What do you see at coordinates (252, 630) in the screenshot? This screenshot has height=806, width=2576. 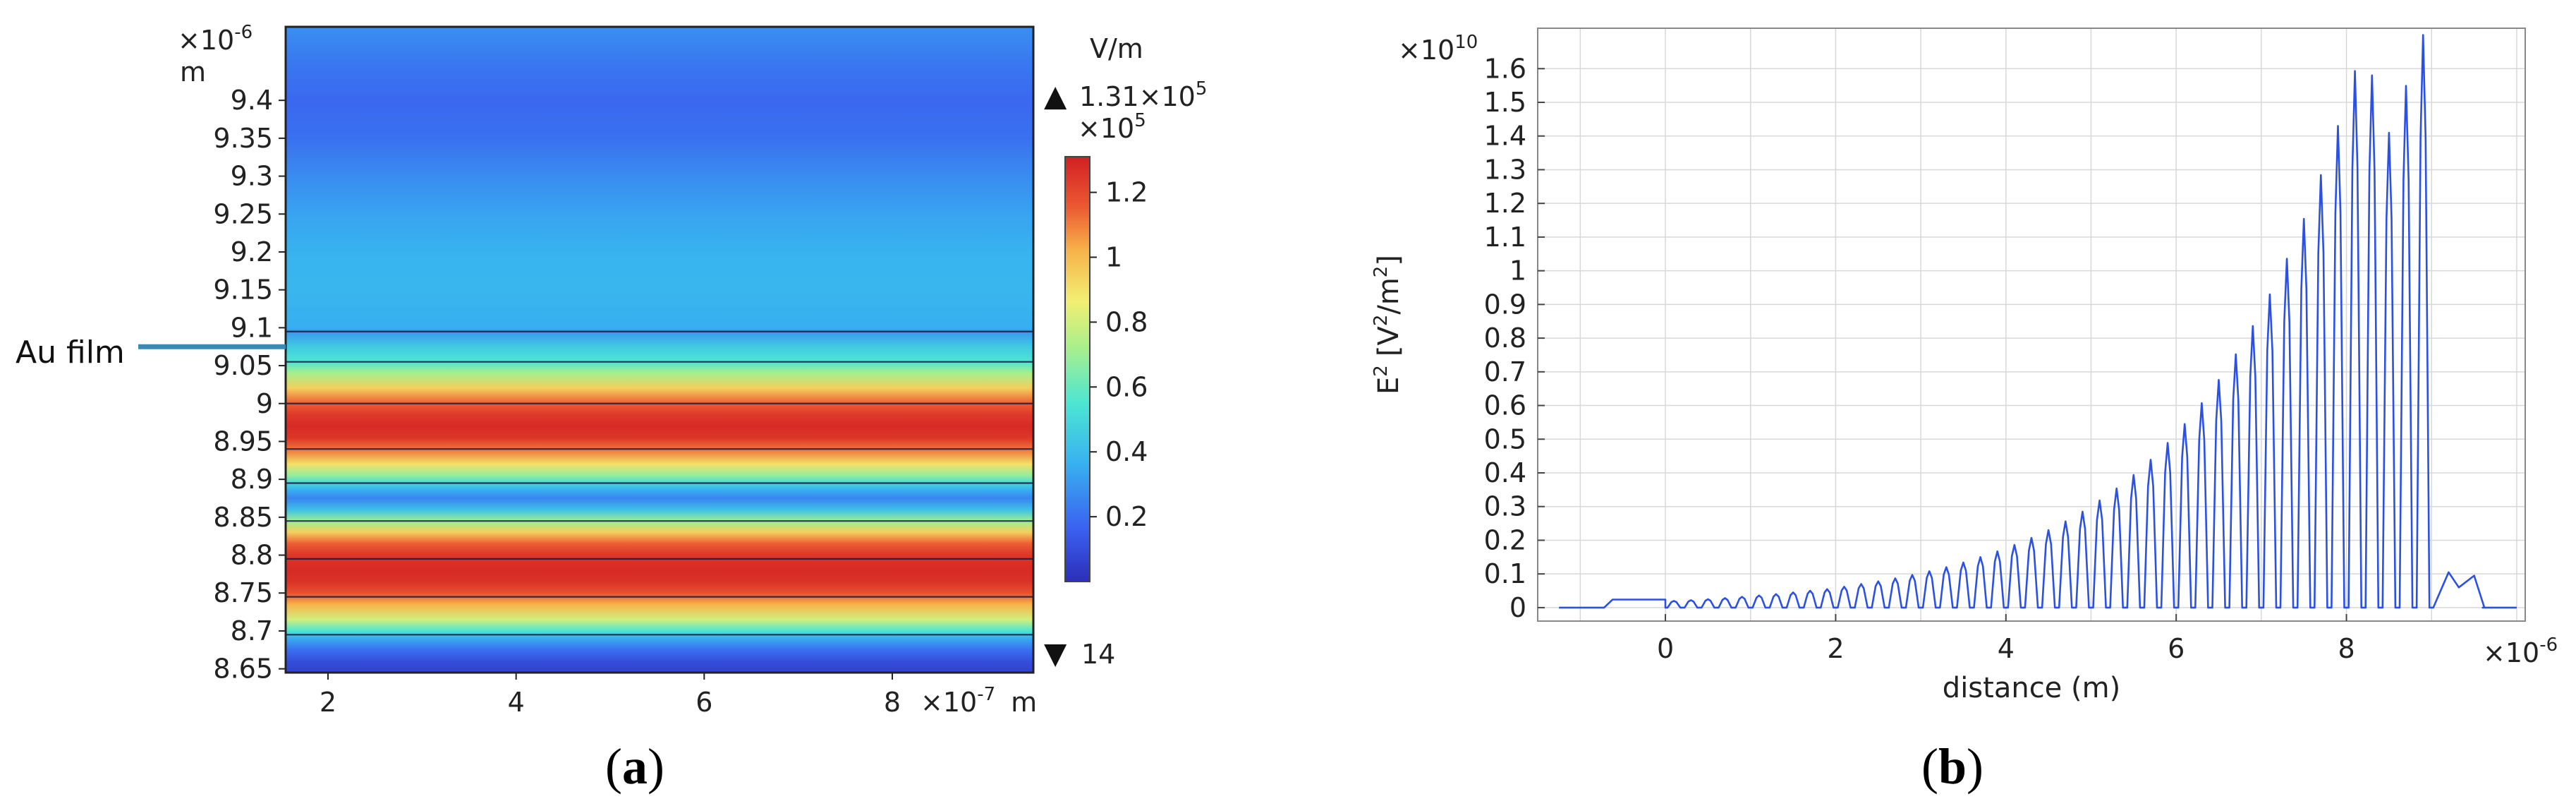 I see `heatmap-y-tick-label: 8.7` at bounding box center [252, 630].